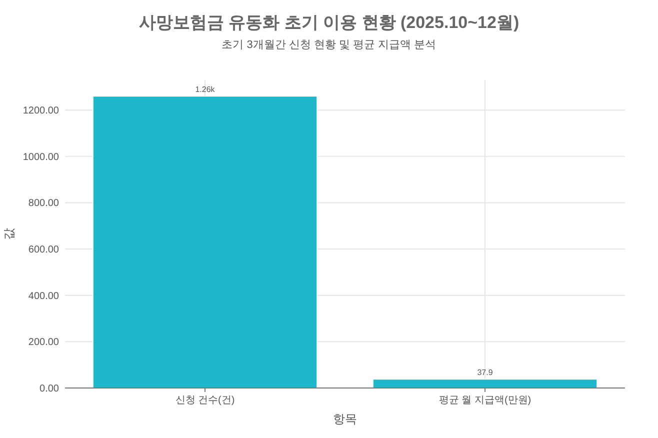  What do you see at coordinates (9, 234) in the screenshot?
I see `y-axis-title: 값` at bounding box center [9, 234].